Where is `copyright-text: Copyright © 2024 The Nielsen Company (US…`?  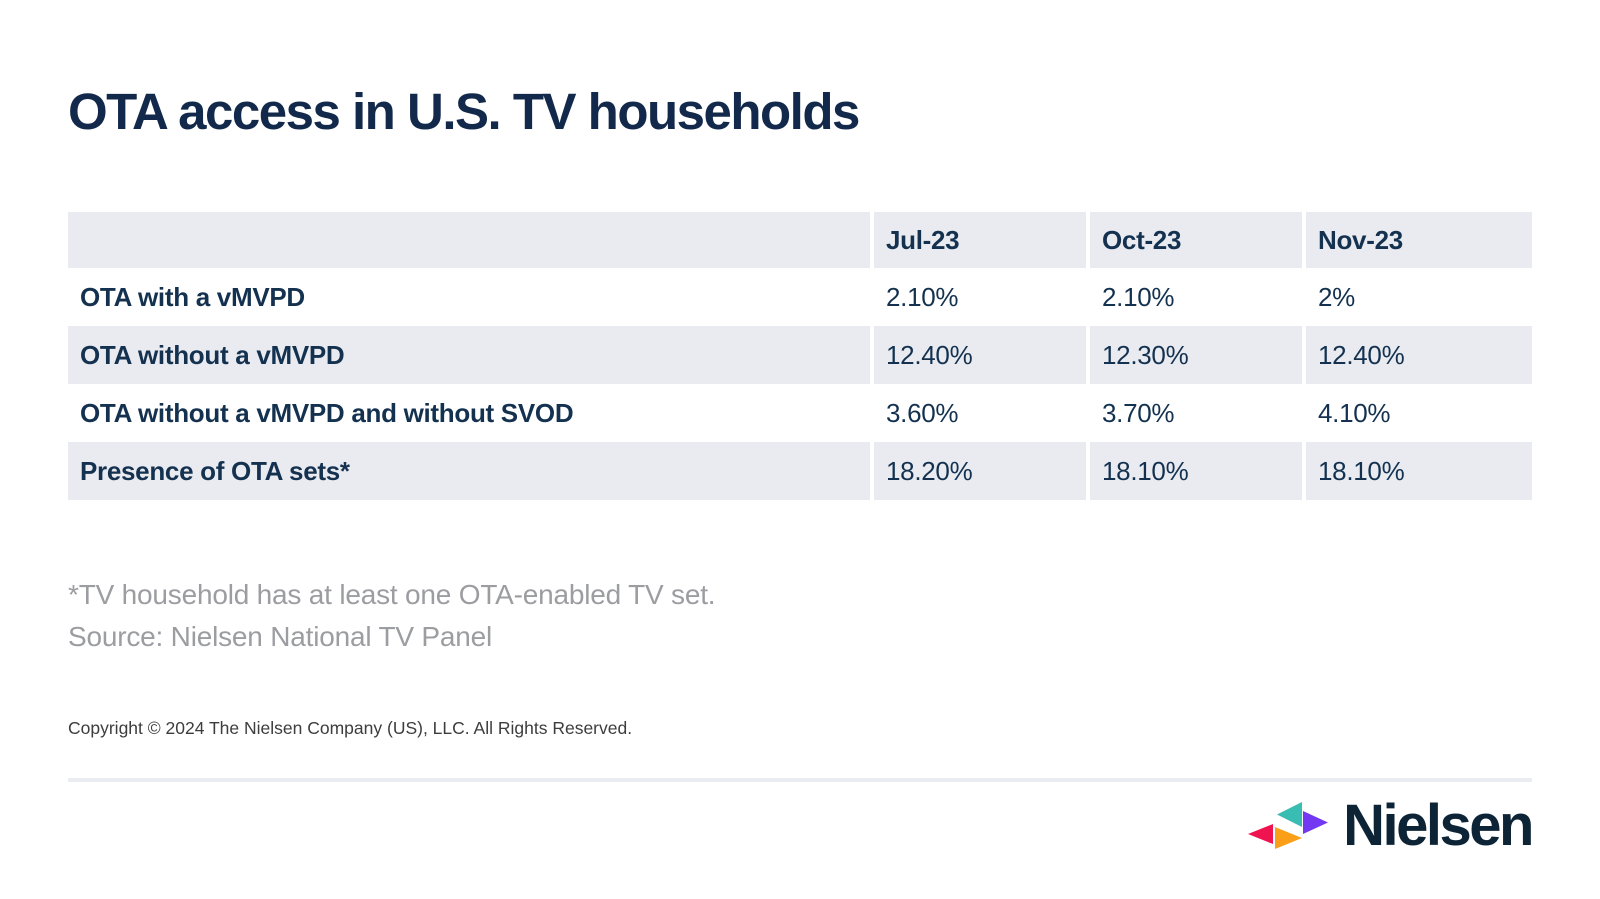
copyright-text: Copyright © 2024 The Nielsen Company (US… is located at coordinates (350, 728).